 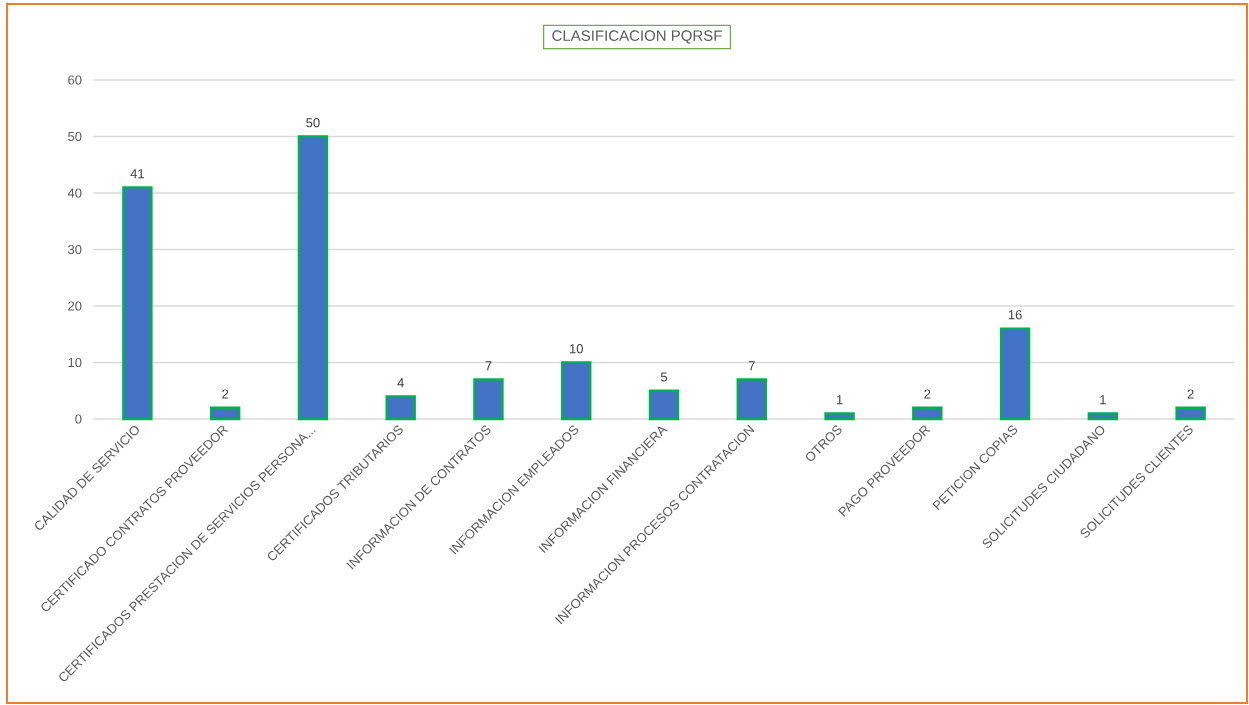 What do you see at coordinates (400, 383) in the screenshot?
I see `data-label: 4` at bounding box center [400, 383].